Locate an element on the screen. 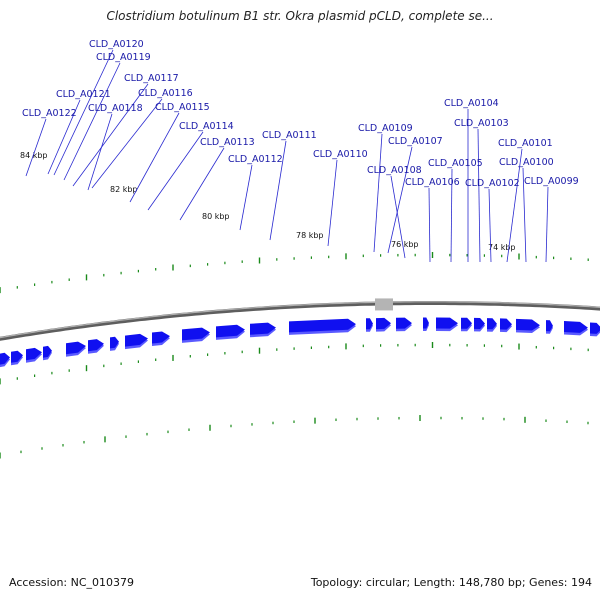 Image resolution: width=600 pixels, height=600 pixels. gene-label: CLD_A0121 is located at coordinates (83, 94).